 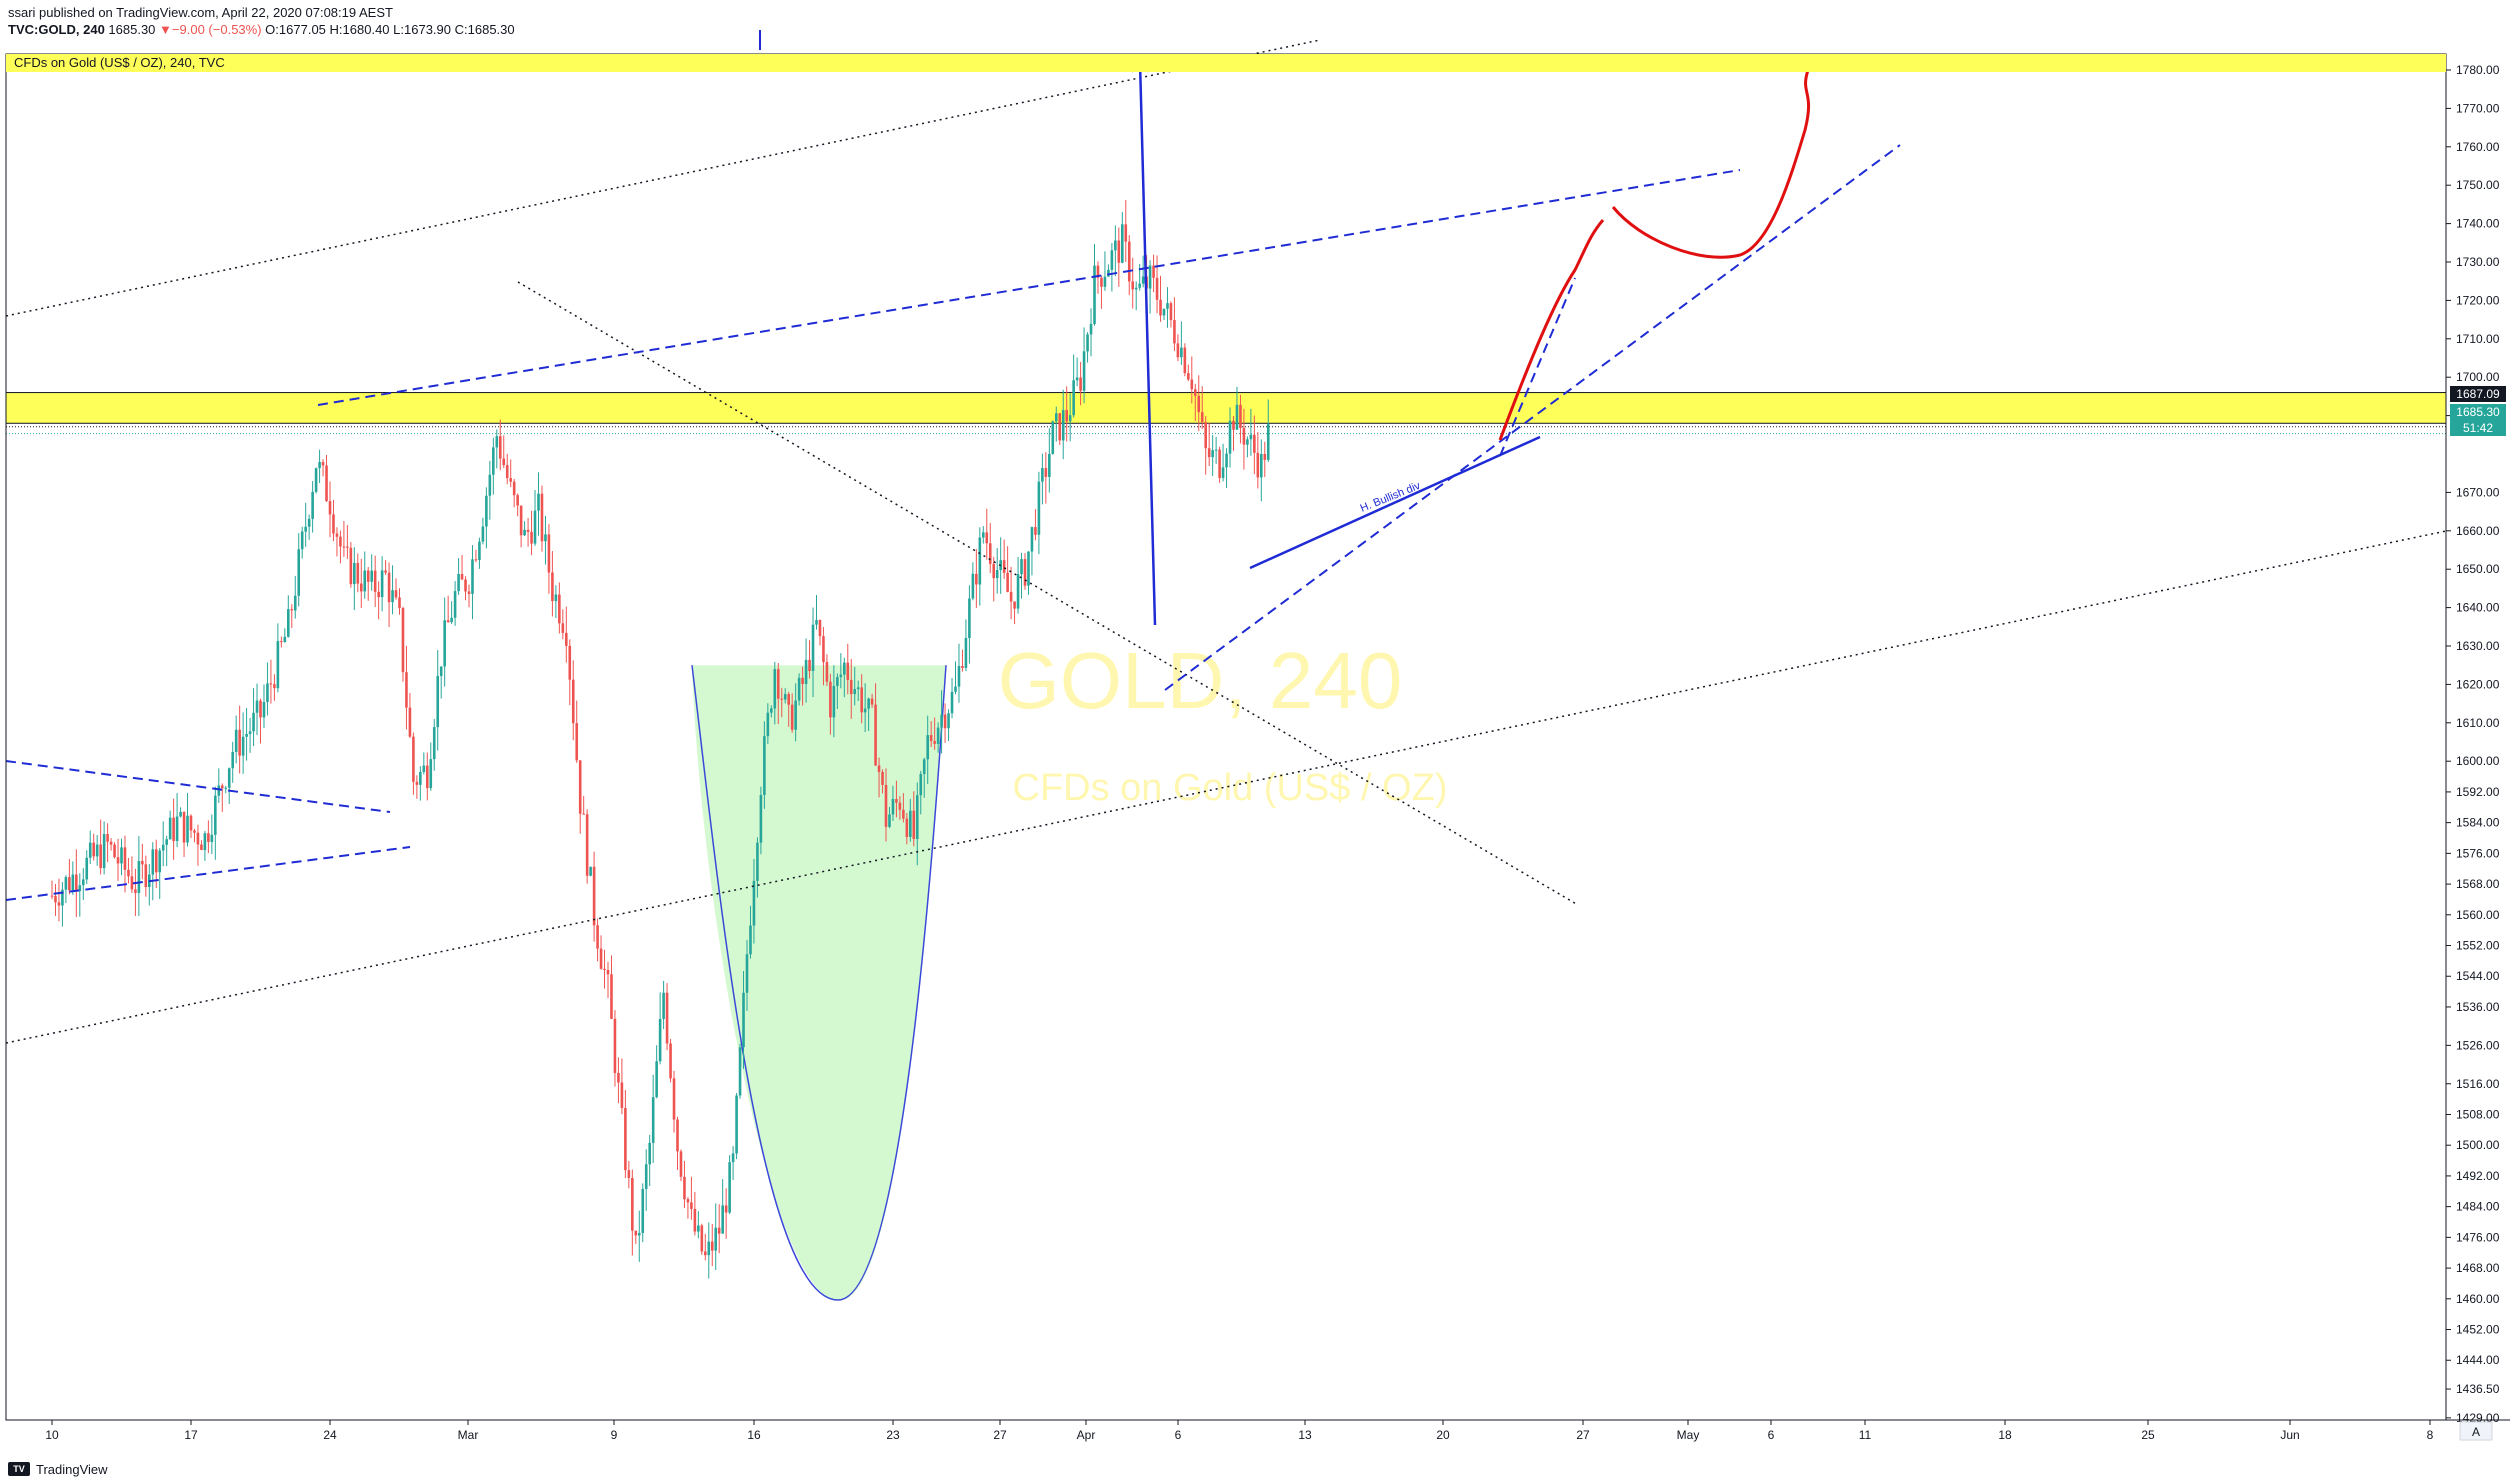 What do you see at coordinates (1086, 1435) in the screenshot?
I see `x-tick-label-8: Apr` at bounding box center [1086, 1435].